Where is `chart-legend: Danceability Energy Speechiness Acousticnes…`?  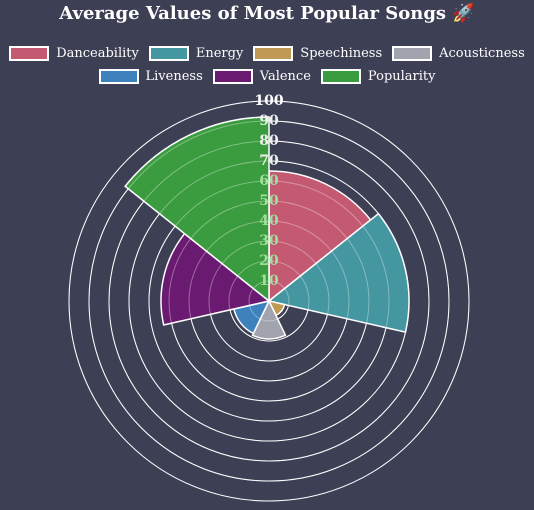
chart-legend: Danceability Energy Speechiness Acousticnes… is located at coordinates (267, 65).